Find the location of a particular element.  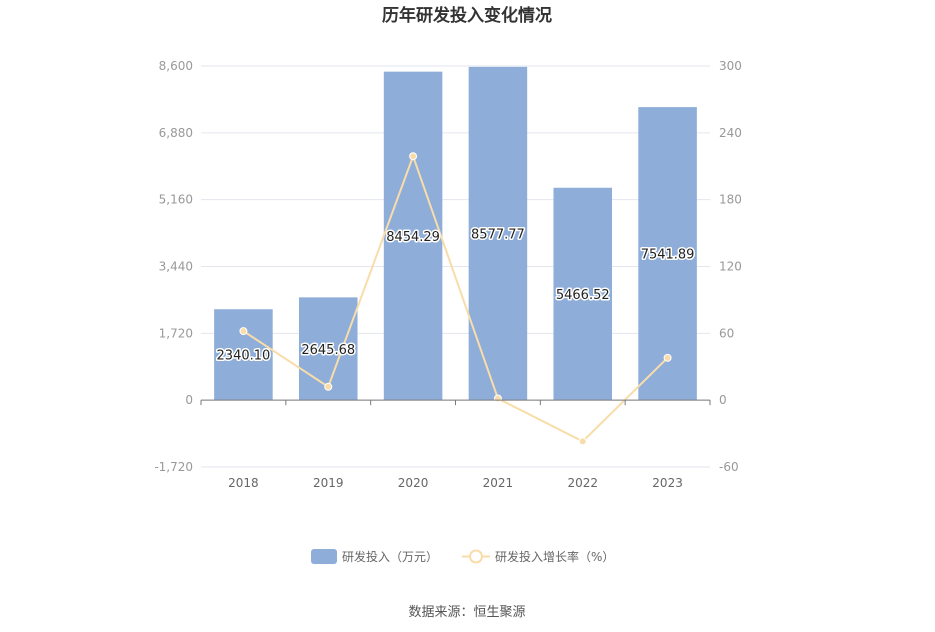

legend: 研发投入（万元） 研发投入增长率（%） is located at coordinates (462, 556).